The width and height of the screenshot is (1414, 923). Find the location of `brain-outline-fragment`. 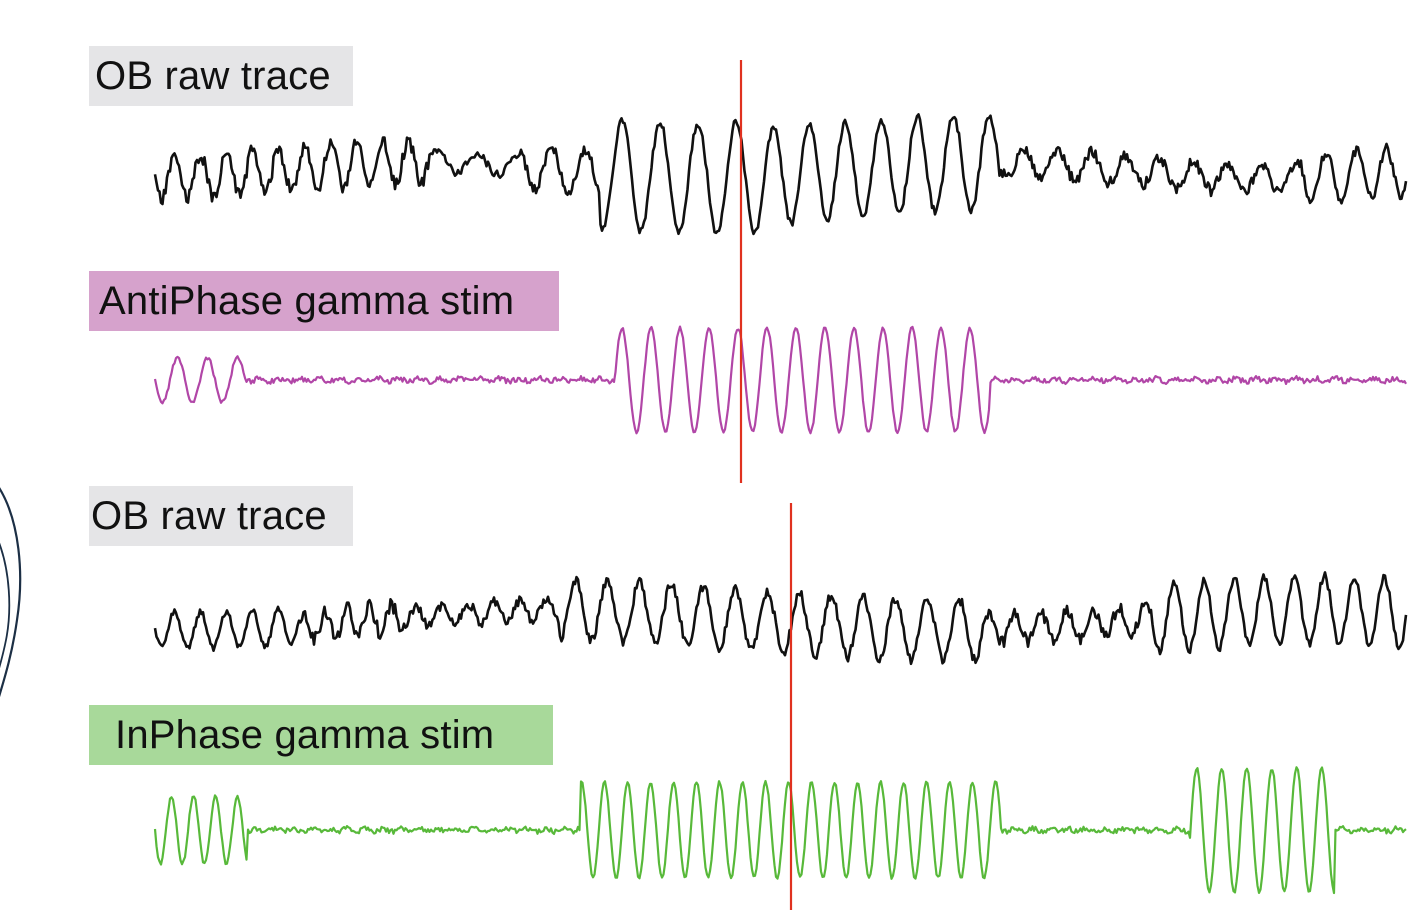

brain-outline-fragment is located at coordinates (11, 592).